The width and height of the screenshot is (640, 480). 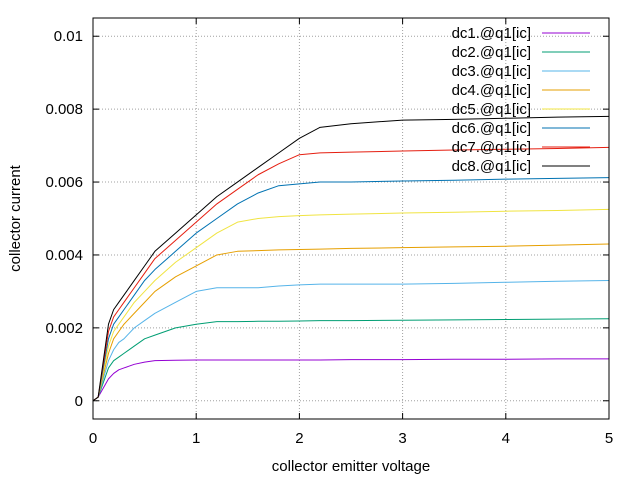 What do you see at coordinates (64, 182) in the screenshot?
I see `y-tick-label: 0.006` at bounding box center [64, 182].